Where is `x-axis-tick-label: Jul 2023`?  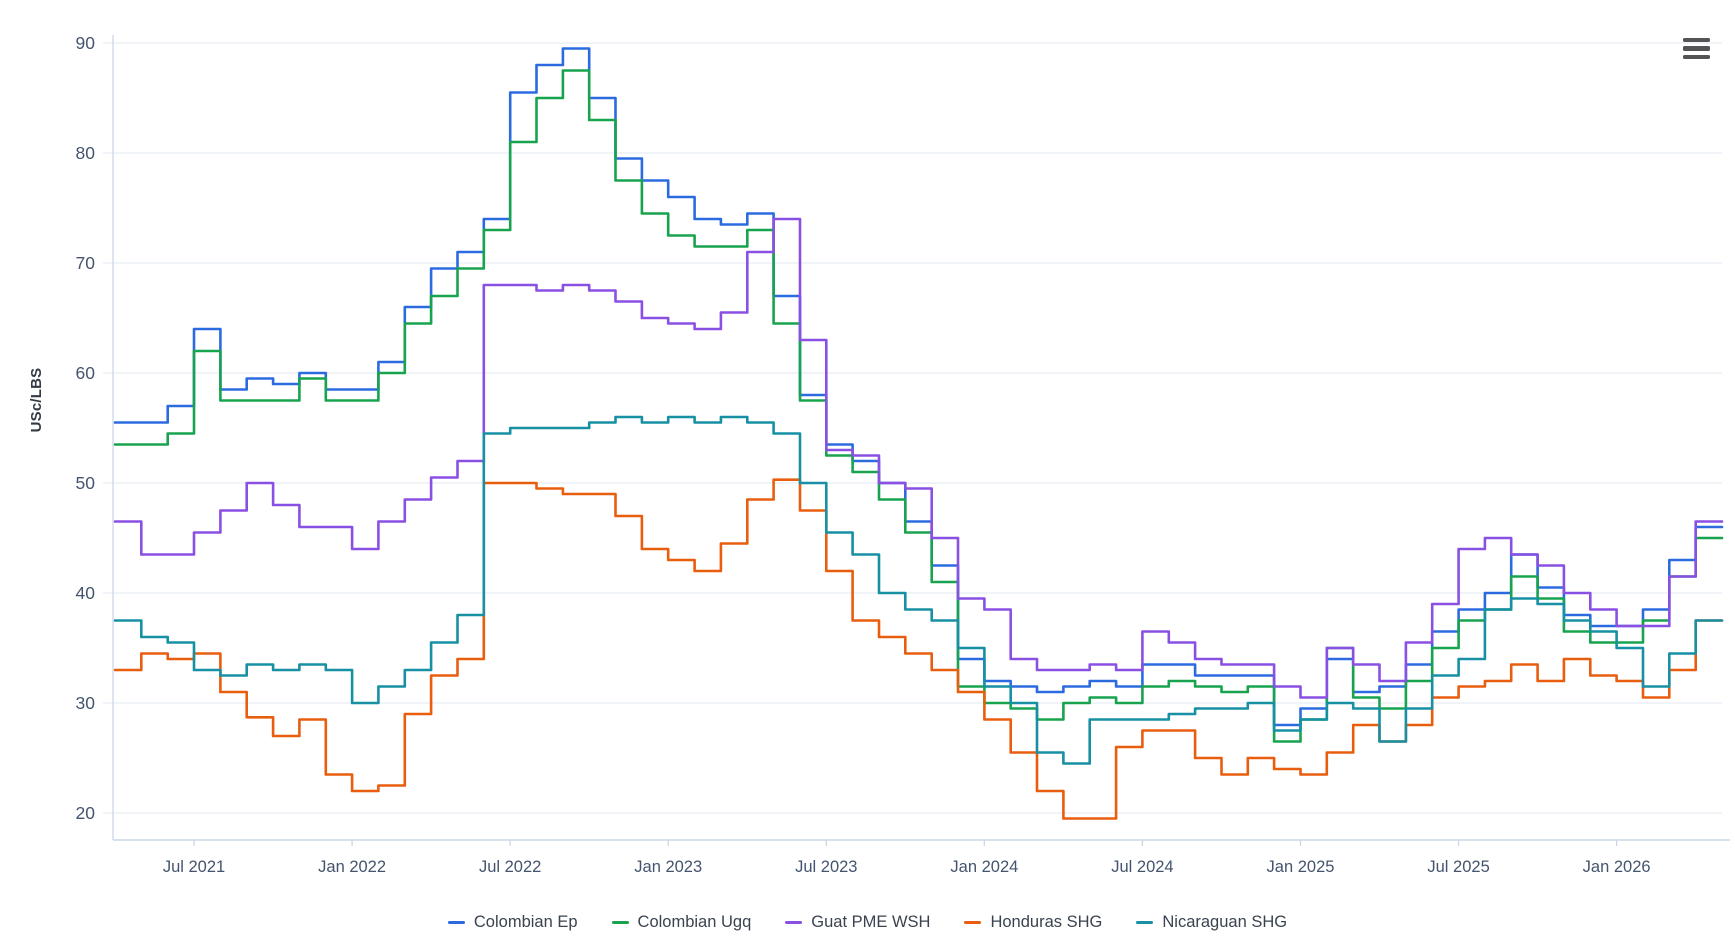 x-axis-tick-label: Jul 2023 is located at coordinates (826, 867).